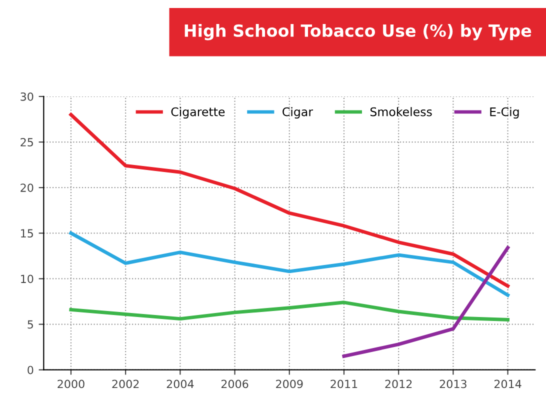 The height and width of the screenshot is (402, 546). I want to click on x-tick-label: 2009, so click(289, 384).